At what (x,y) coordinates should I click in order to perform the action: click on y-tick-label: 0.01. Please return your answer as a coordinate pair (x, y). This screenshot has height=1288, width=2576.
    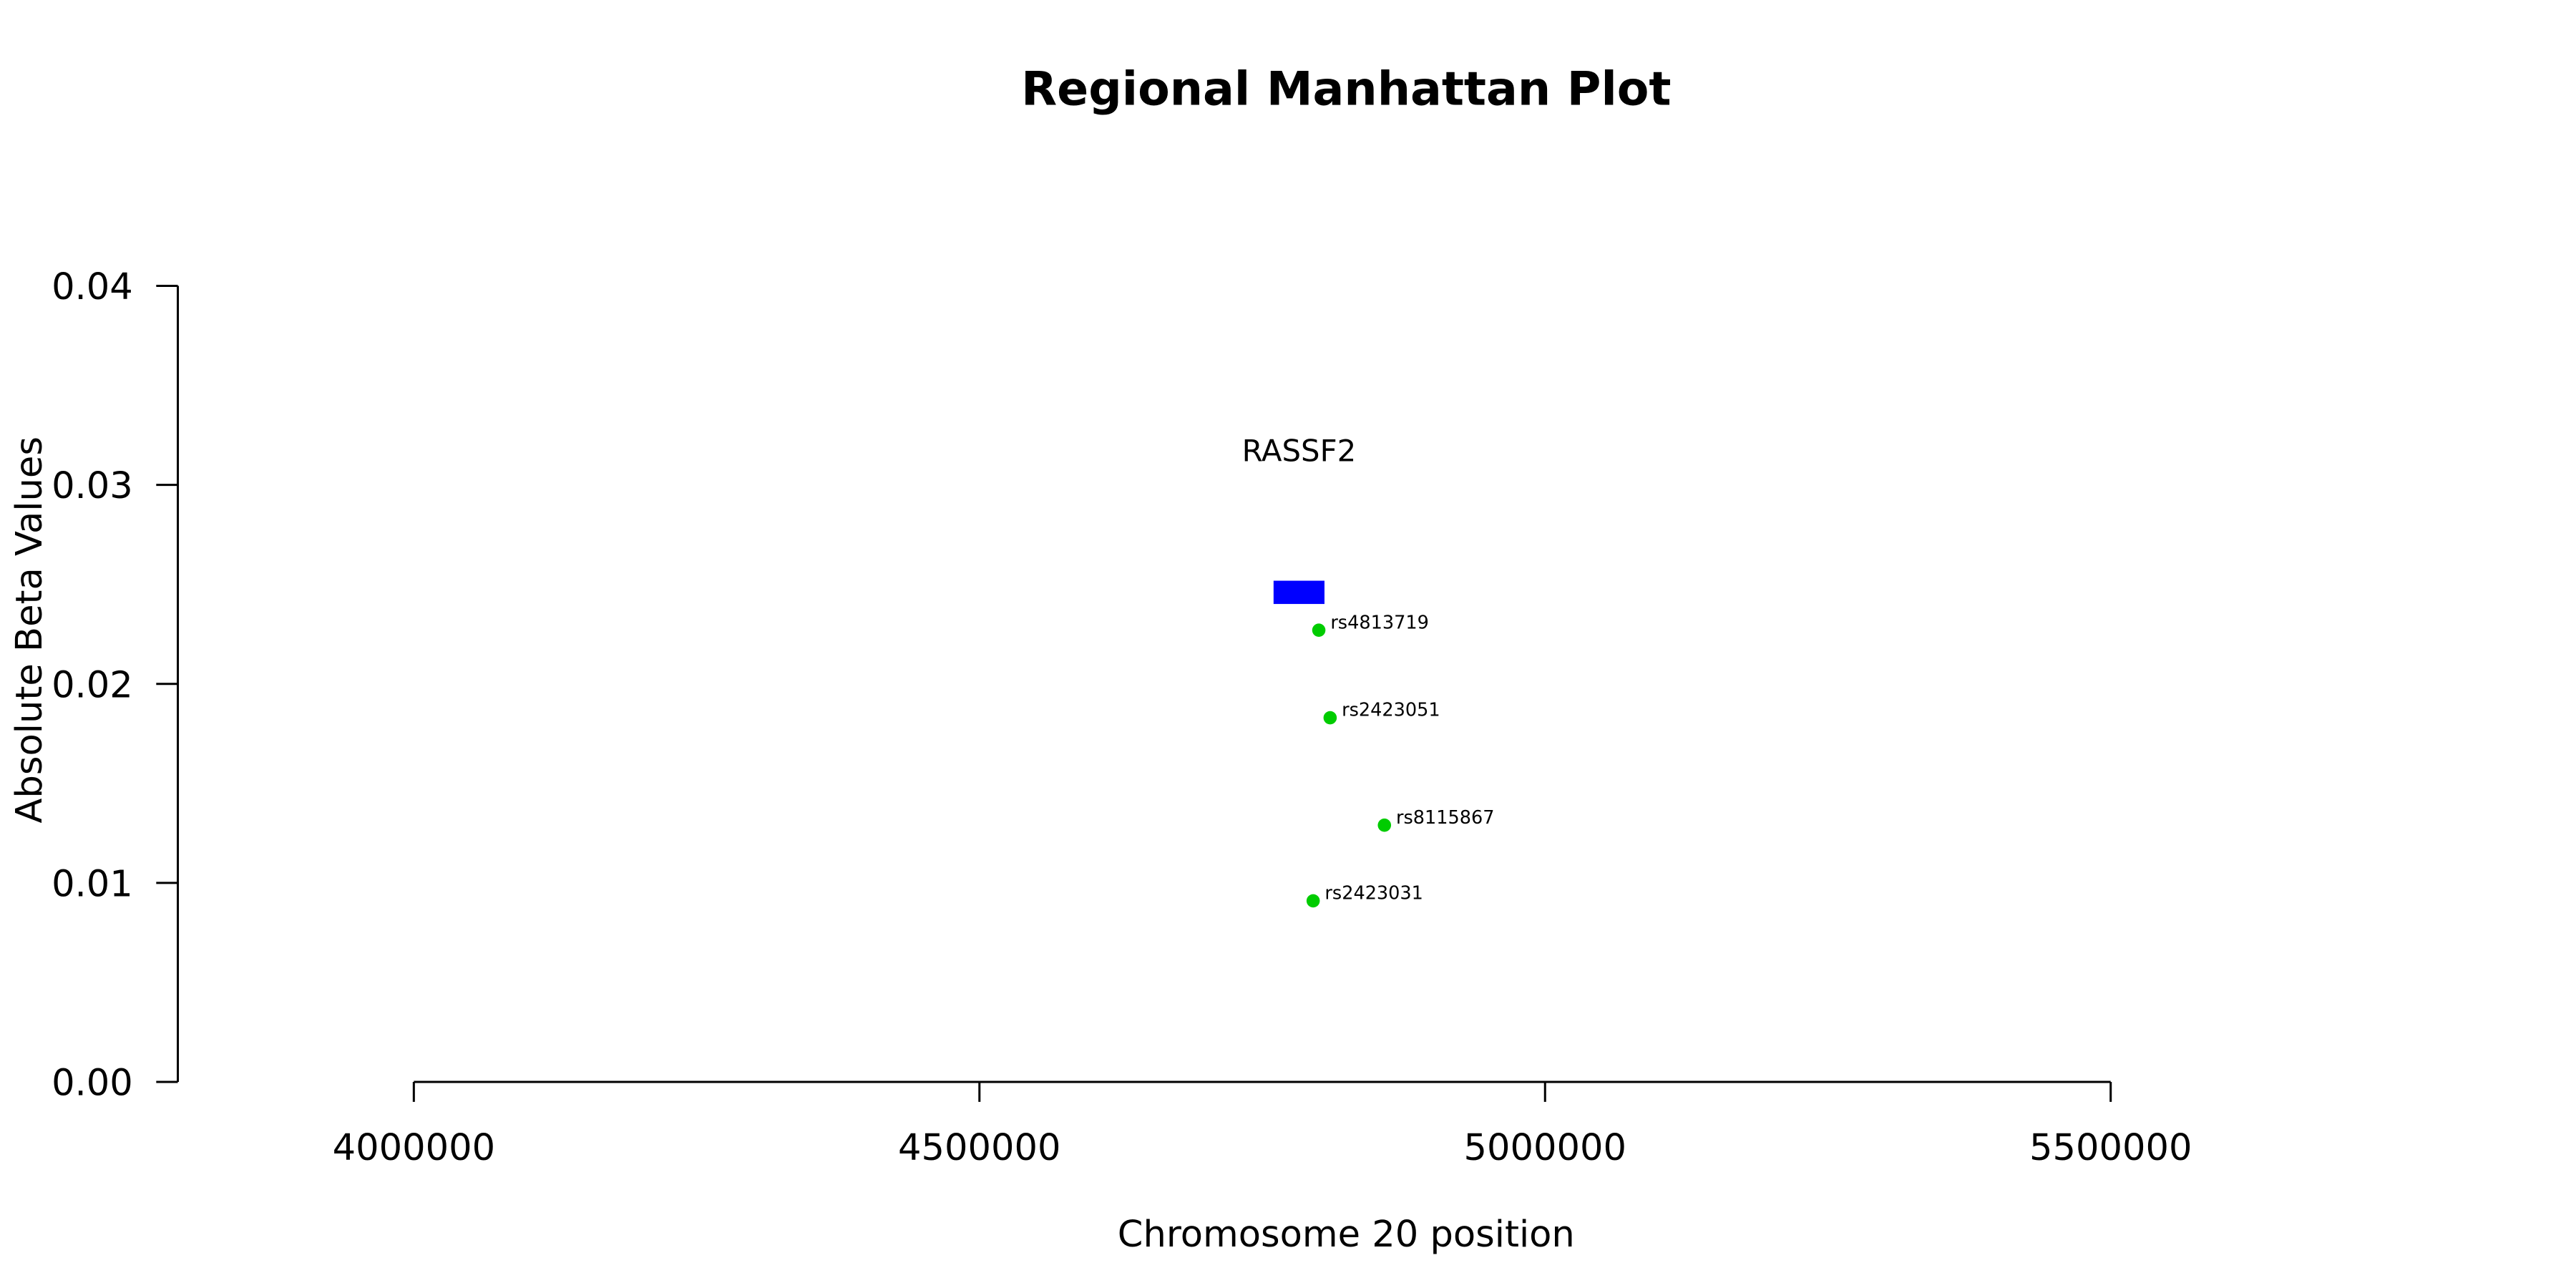
    Looking at the image, I should click on (92, 884).